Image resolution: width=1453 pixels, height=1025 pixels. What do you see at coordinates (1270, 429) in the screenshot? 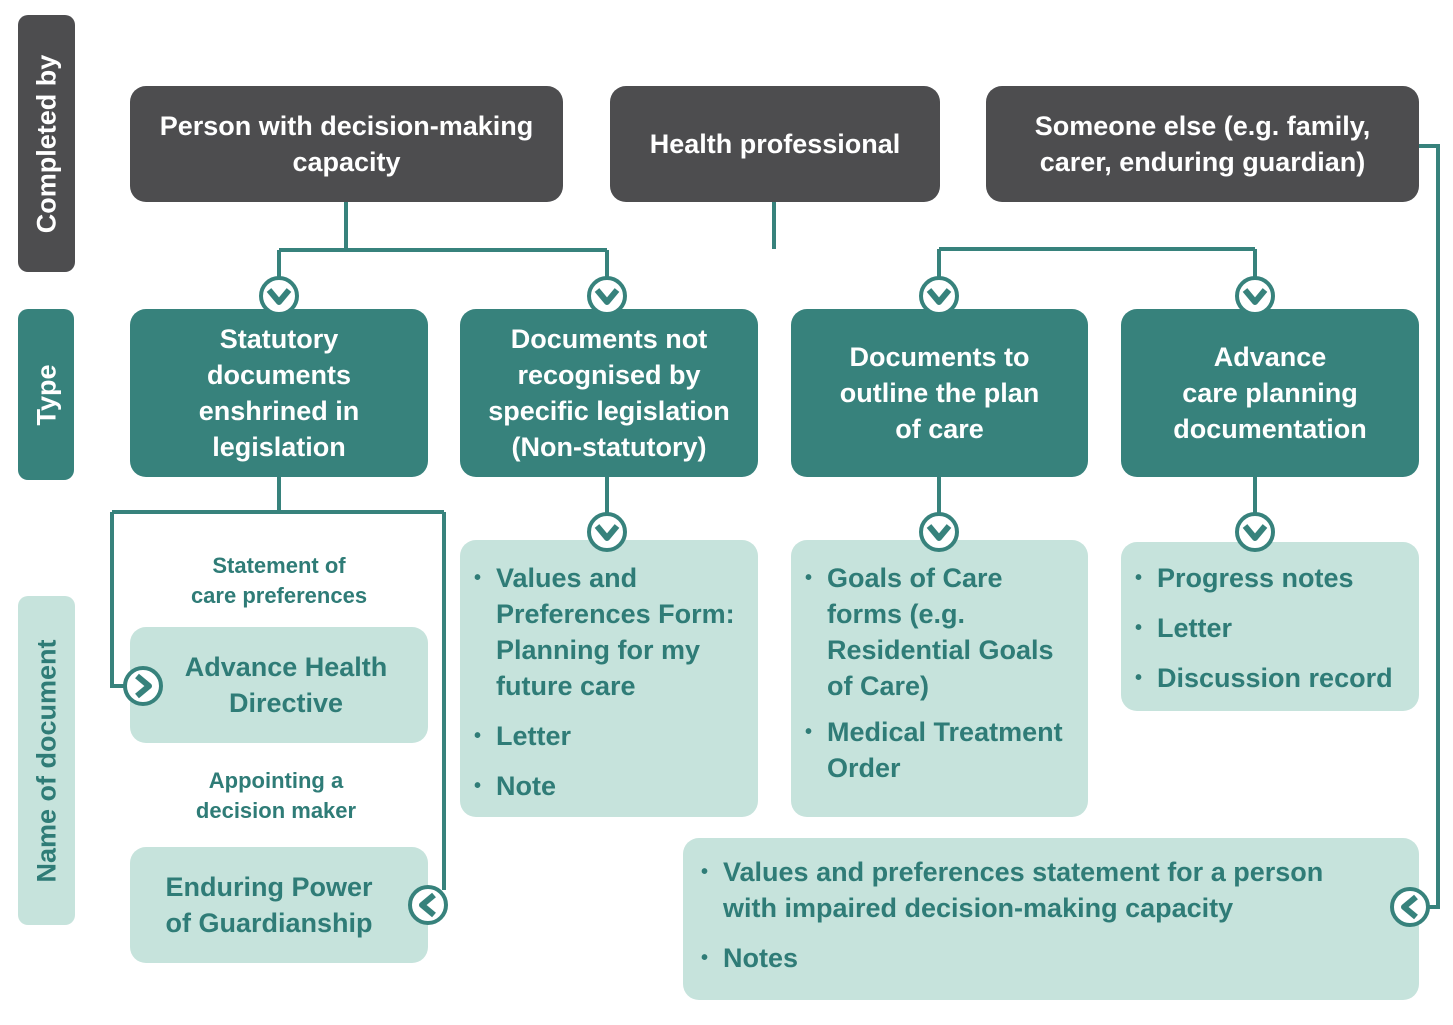
I see `text: documentation` at bounding box center [1270, 429].